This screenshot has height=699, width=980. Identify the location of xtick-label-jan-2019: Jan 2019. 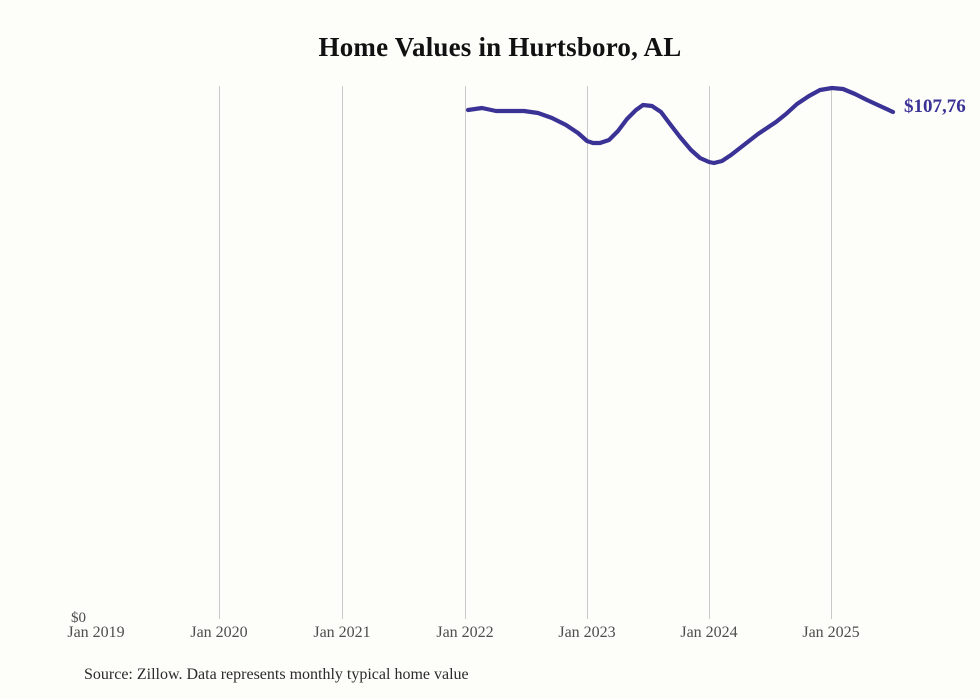
(96, 632).